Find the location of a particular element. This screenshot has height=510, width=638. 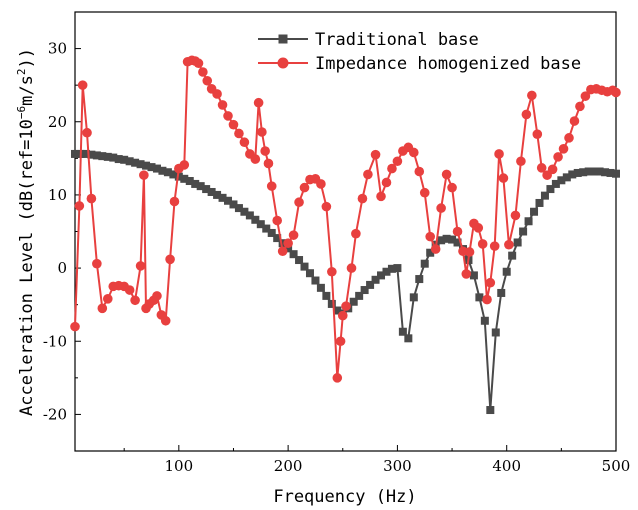

x-tick-label: 300 is located at coordinates (397, 466).